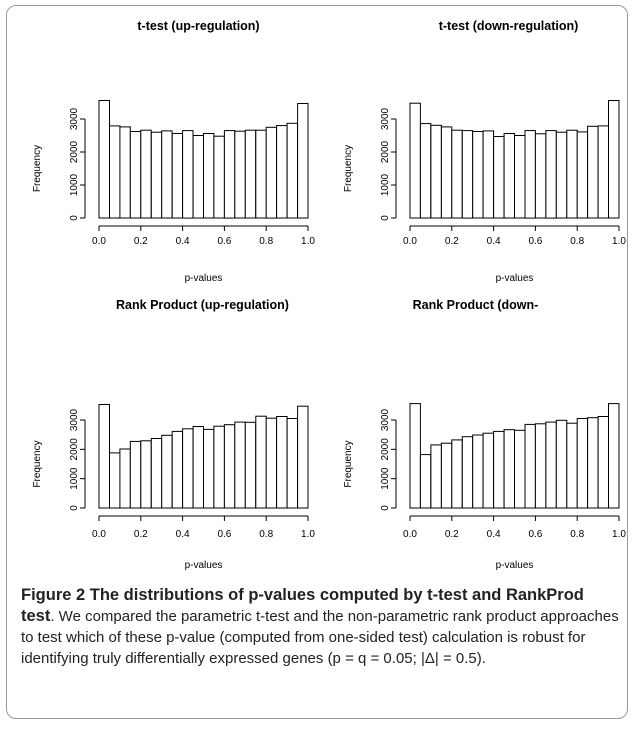 This screenshot has width=637, height=731. Describe the element at coordinates (509, 26) in the screenshot. I see `chart-title: t-test (down-regulation)` at that location.